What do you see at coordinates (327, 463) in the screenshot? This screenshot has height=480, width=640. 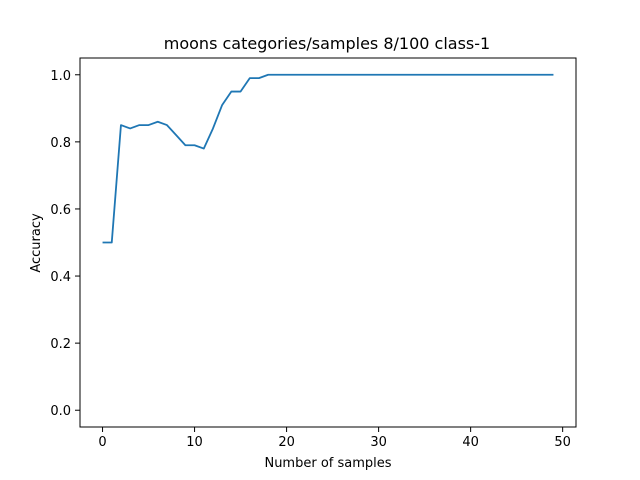 I see `x-axis-label: Number of samples` at bounding box center [327, 463].